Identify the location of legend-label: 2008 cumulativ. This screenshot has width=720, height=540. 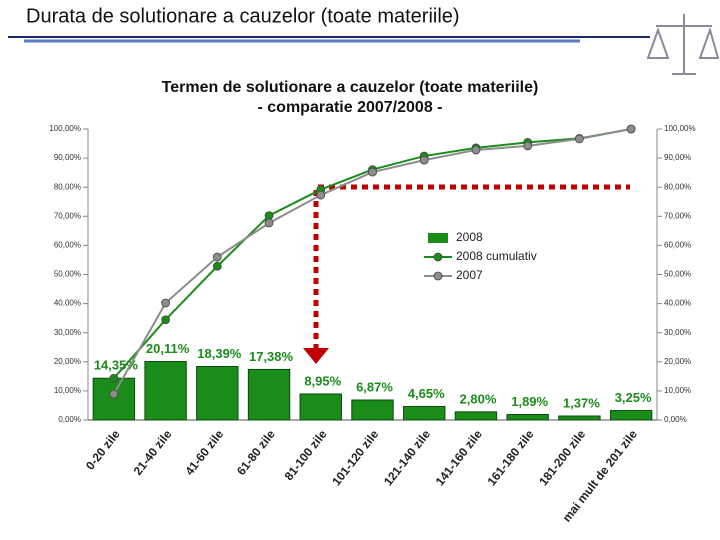
(496, 256).